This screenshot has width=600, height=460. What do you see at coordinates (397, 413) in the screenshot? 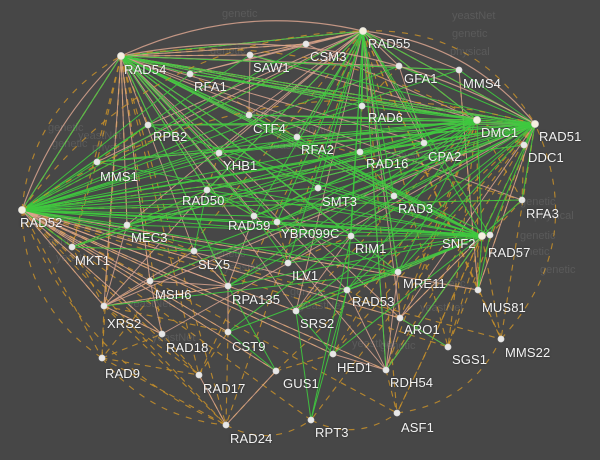
I see `graph-node-asf1` at bounding box center [397, 413].